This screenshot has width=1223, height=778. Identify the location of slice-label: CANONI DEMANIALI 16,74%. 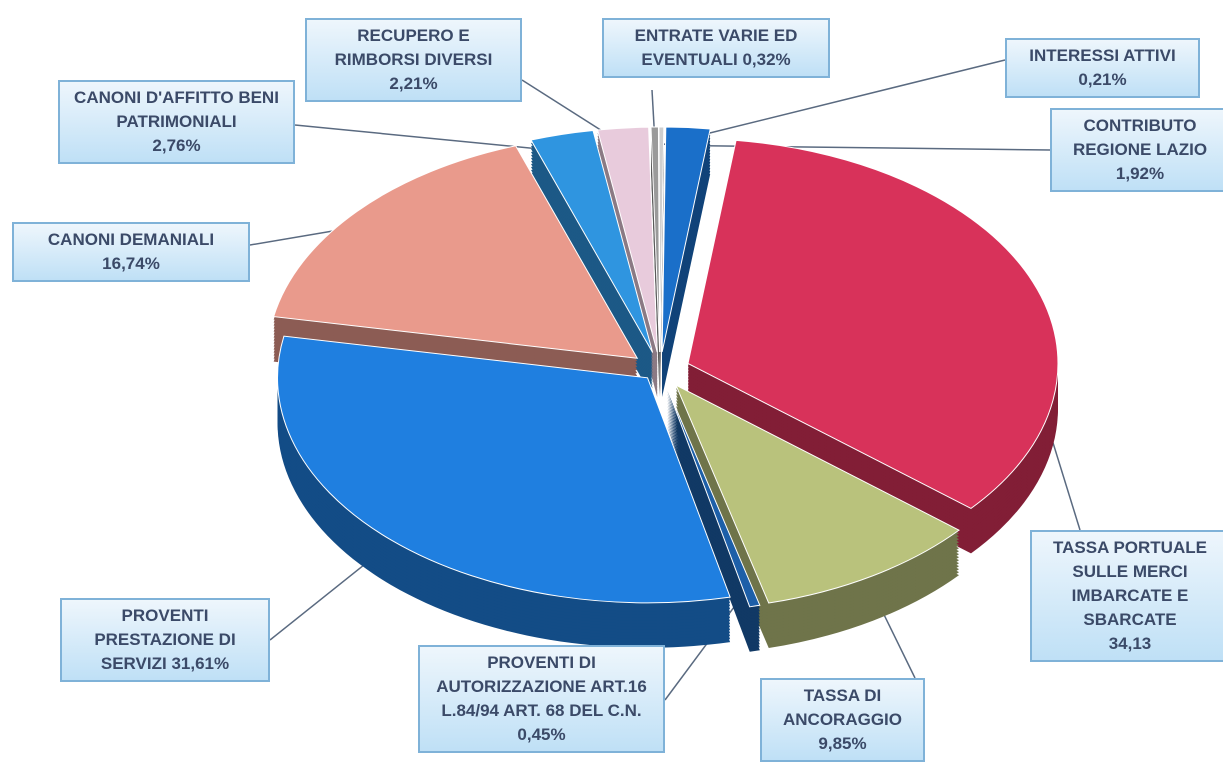
(131, 252).